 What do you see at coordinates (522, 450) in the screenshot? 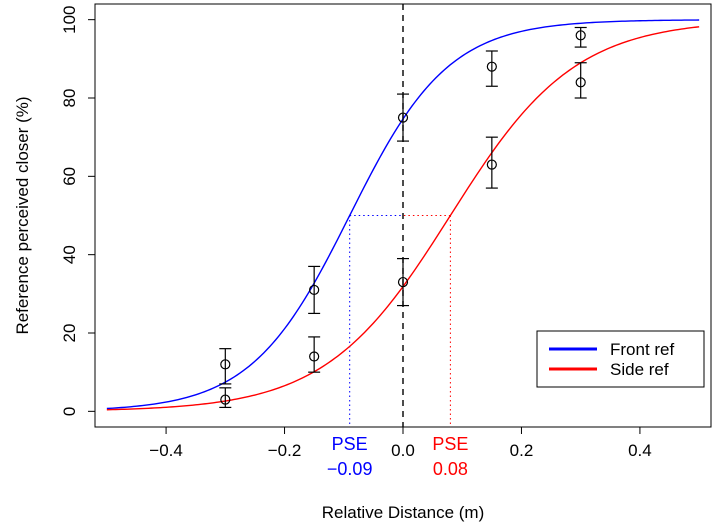
I see `x-tick-label: 0.2` at bounding box center [522, 450].